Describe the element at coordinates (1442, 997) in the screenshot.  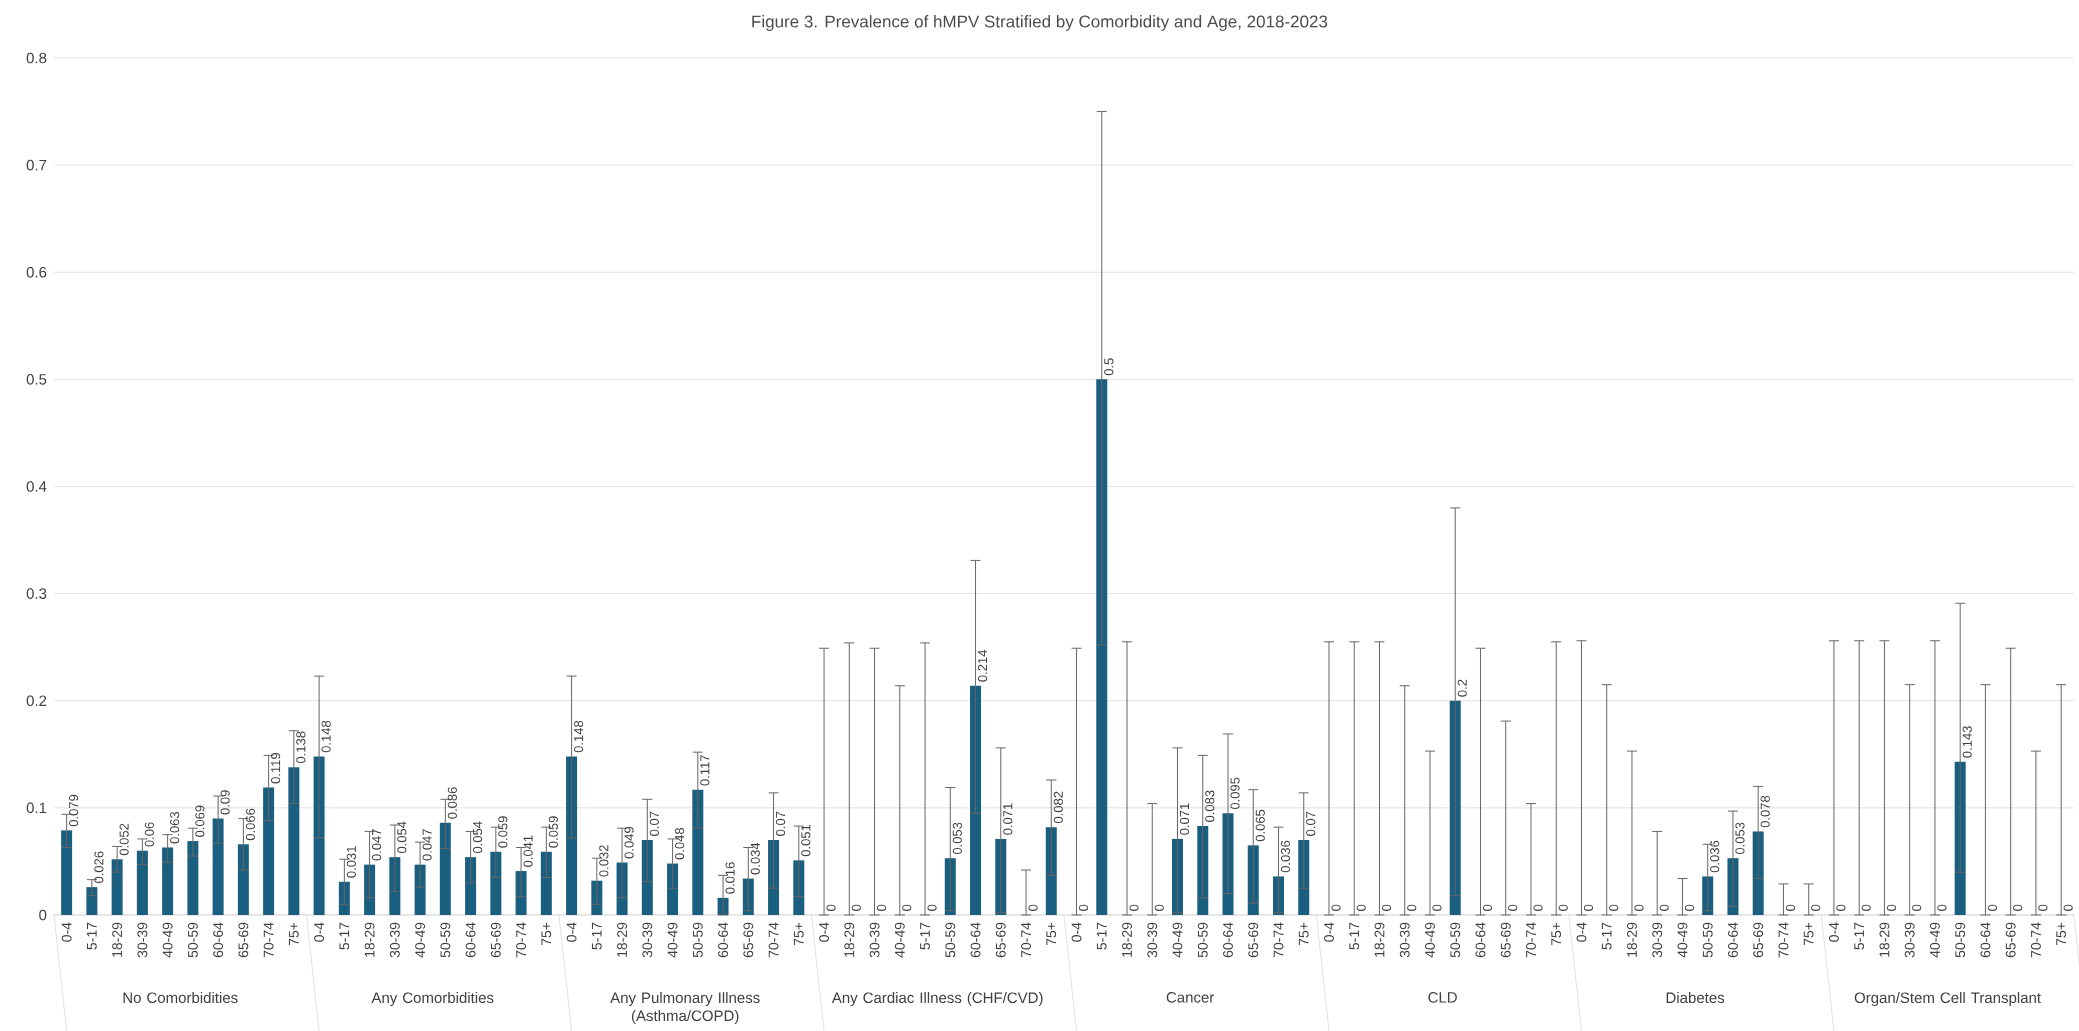
I see `text: CLD` at that location.